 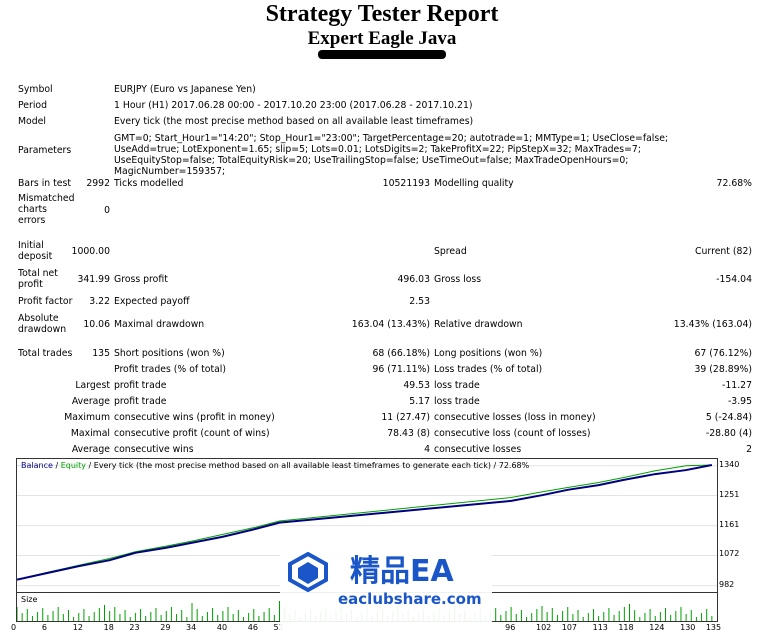 I want to click on total-trades-label: Total trades, so click(x=45, y=353).